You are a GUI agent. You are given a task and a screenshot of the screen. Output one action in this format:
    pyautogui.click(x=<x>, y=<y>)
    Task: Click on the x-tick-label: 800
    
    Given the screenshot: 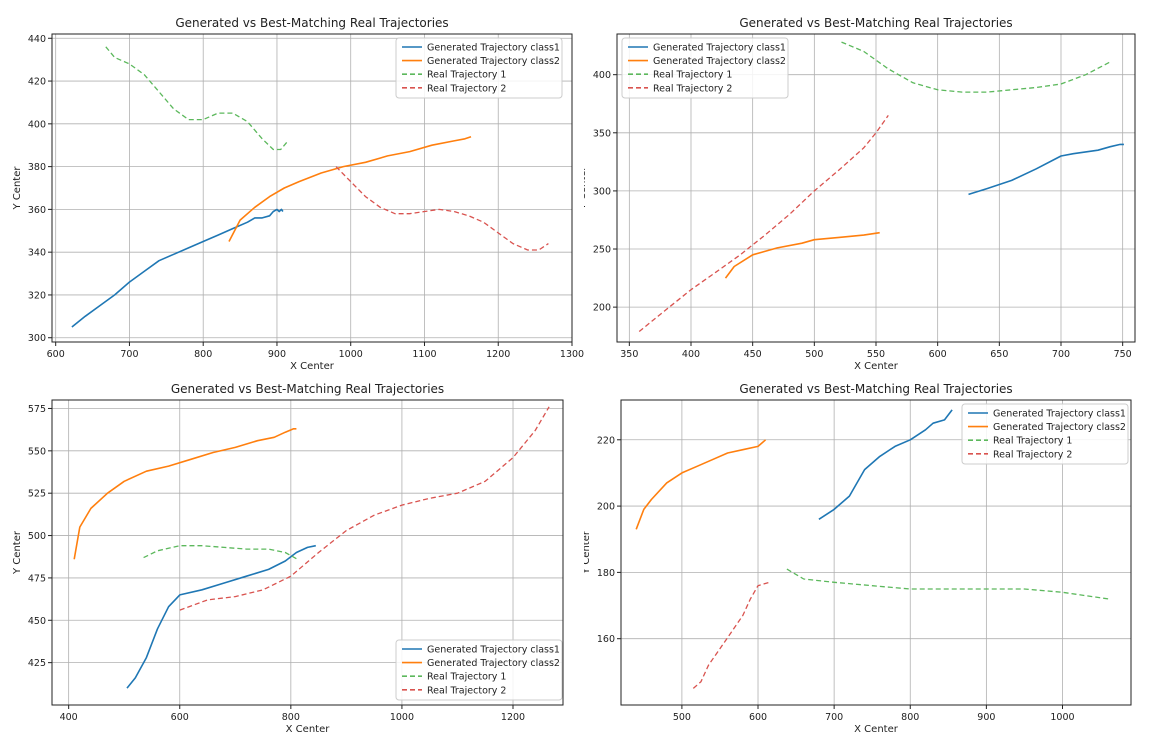 What is the action you would take?
    pyautogui.click(x=203, y=354)
    